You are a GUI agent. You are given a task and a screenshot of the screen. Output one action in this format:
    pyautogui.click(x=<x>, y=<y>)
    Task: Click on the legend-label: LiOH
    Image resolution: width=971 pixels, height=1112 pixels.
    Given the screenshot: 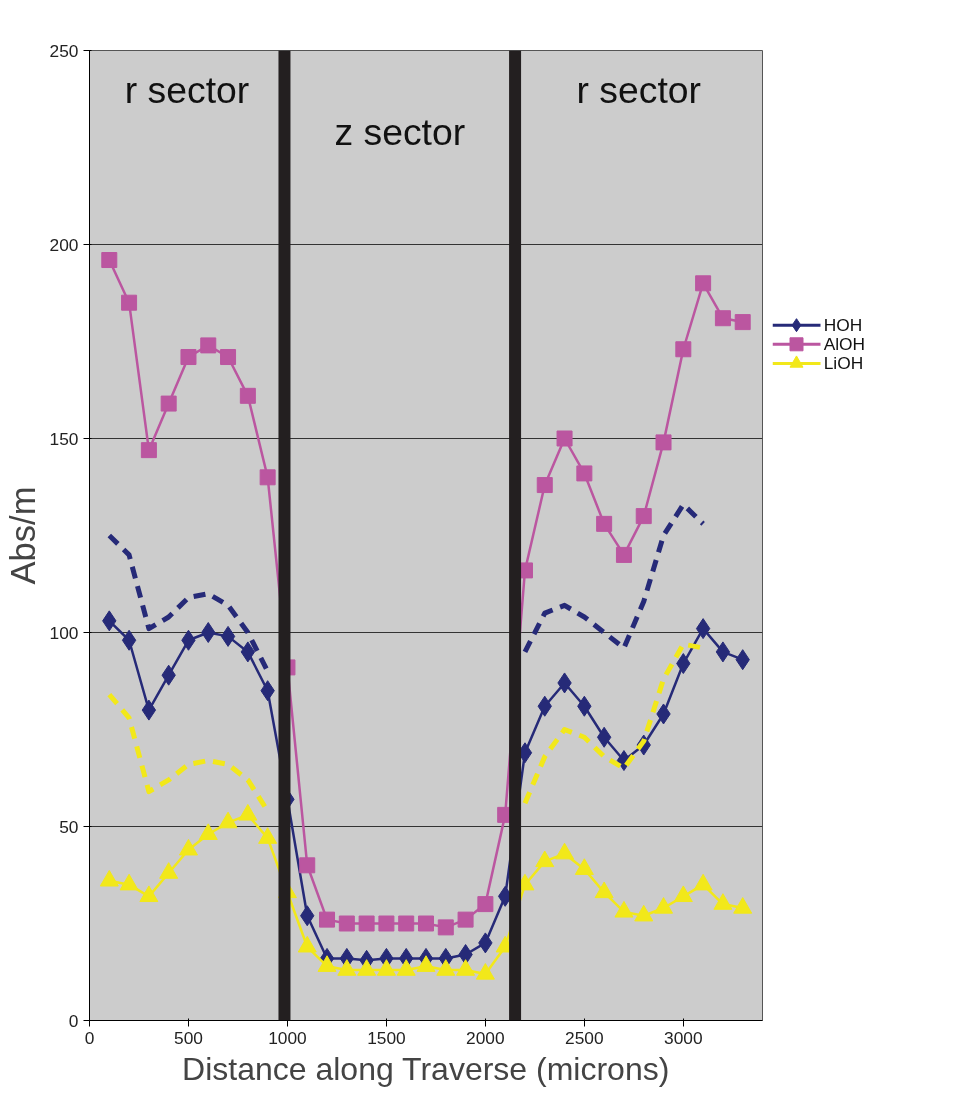 What is the action you would take?
    pyautogui.click(x=843, y=363)
    